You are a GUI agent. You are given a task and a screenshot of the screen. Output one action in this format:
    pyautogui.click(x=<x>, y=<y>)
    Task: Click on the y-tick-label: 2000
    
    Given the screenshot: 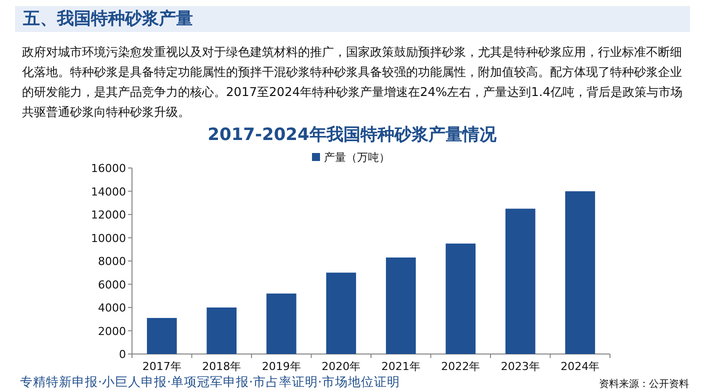 What is the action you would take?
    pyautogui.click(x=112, y=331)
    